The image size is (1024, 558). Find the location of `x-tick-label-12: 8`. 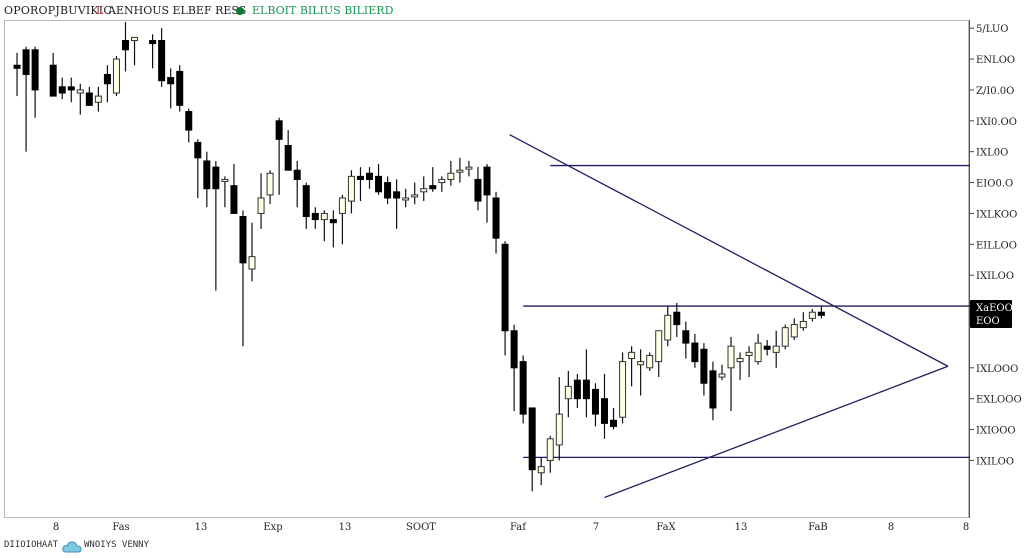

x-tick-label-12: 8 is located at coordinates (966, 527).